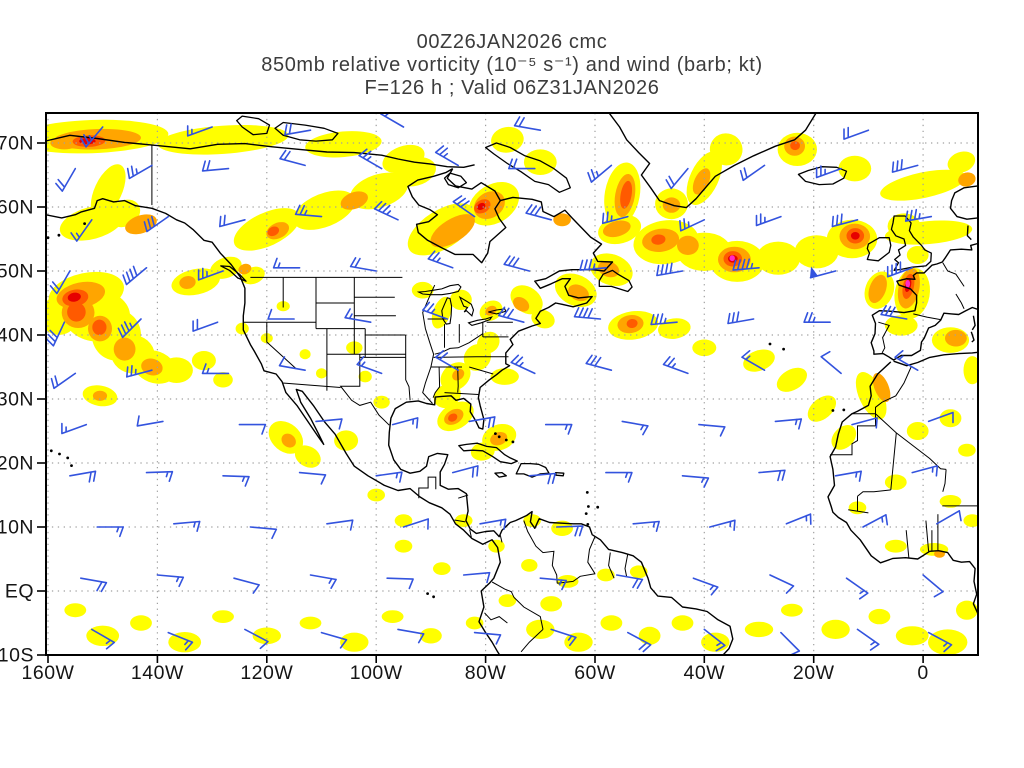 The height and width of the screenshot is (768, 1024). I want to click on lat-tick-label: 20N, so click(17, 464).